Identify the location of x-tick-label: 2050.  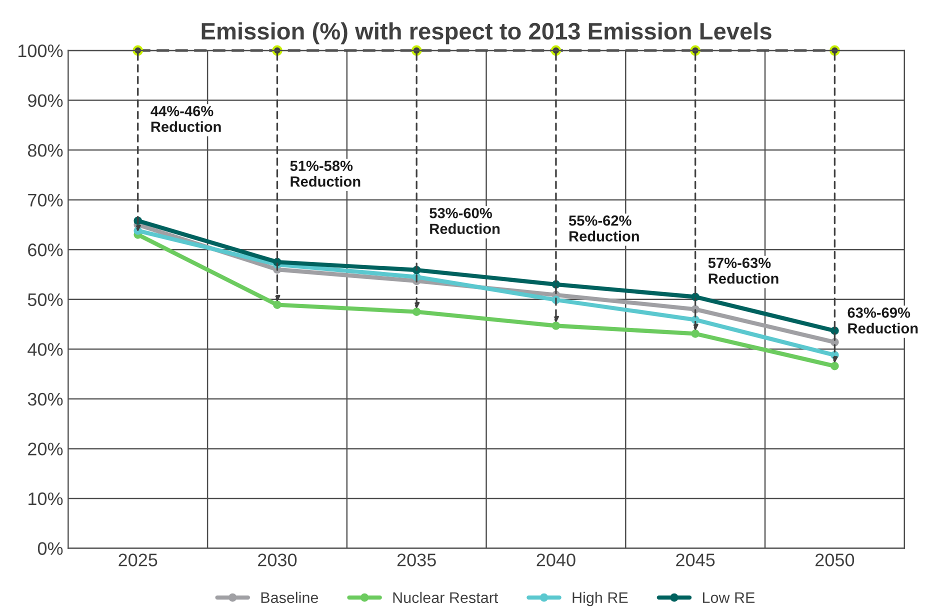
(835, 560).